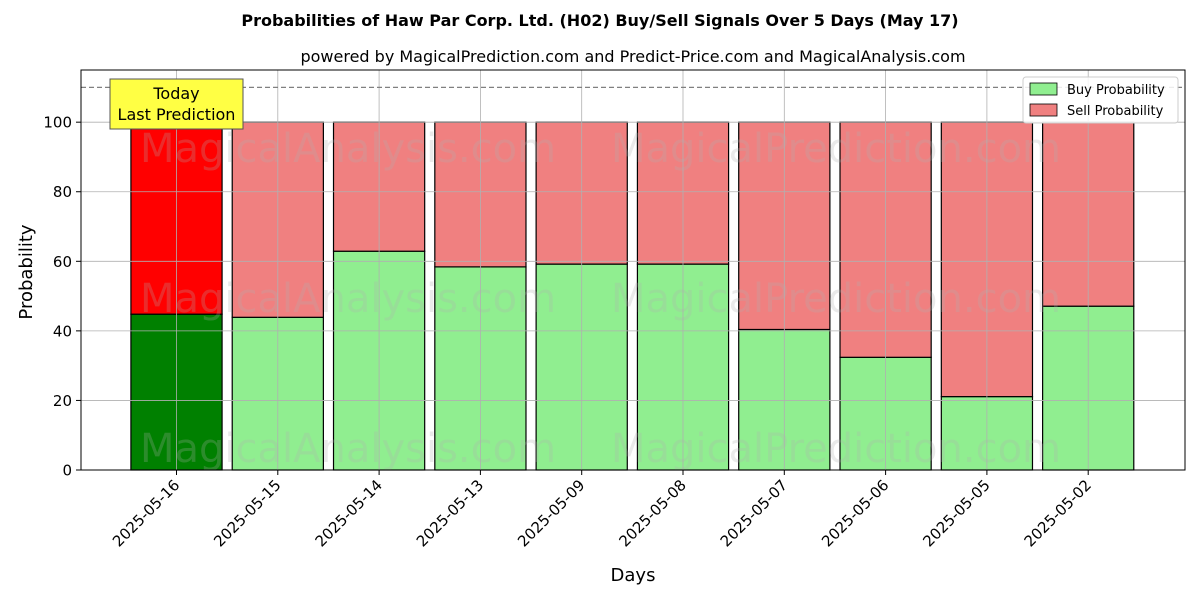 The image size is (1200, 600). Describe the element at coordinates (956, 513) in the screenshot. I see `x-tick-label: 2025-05-05` at that location.